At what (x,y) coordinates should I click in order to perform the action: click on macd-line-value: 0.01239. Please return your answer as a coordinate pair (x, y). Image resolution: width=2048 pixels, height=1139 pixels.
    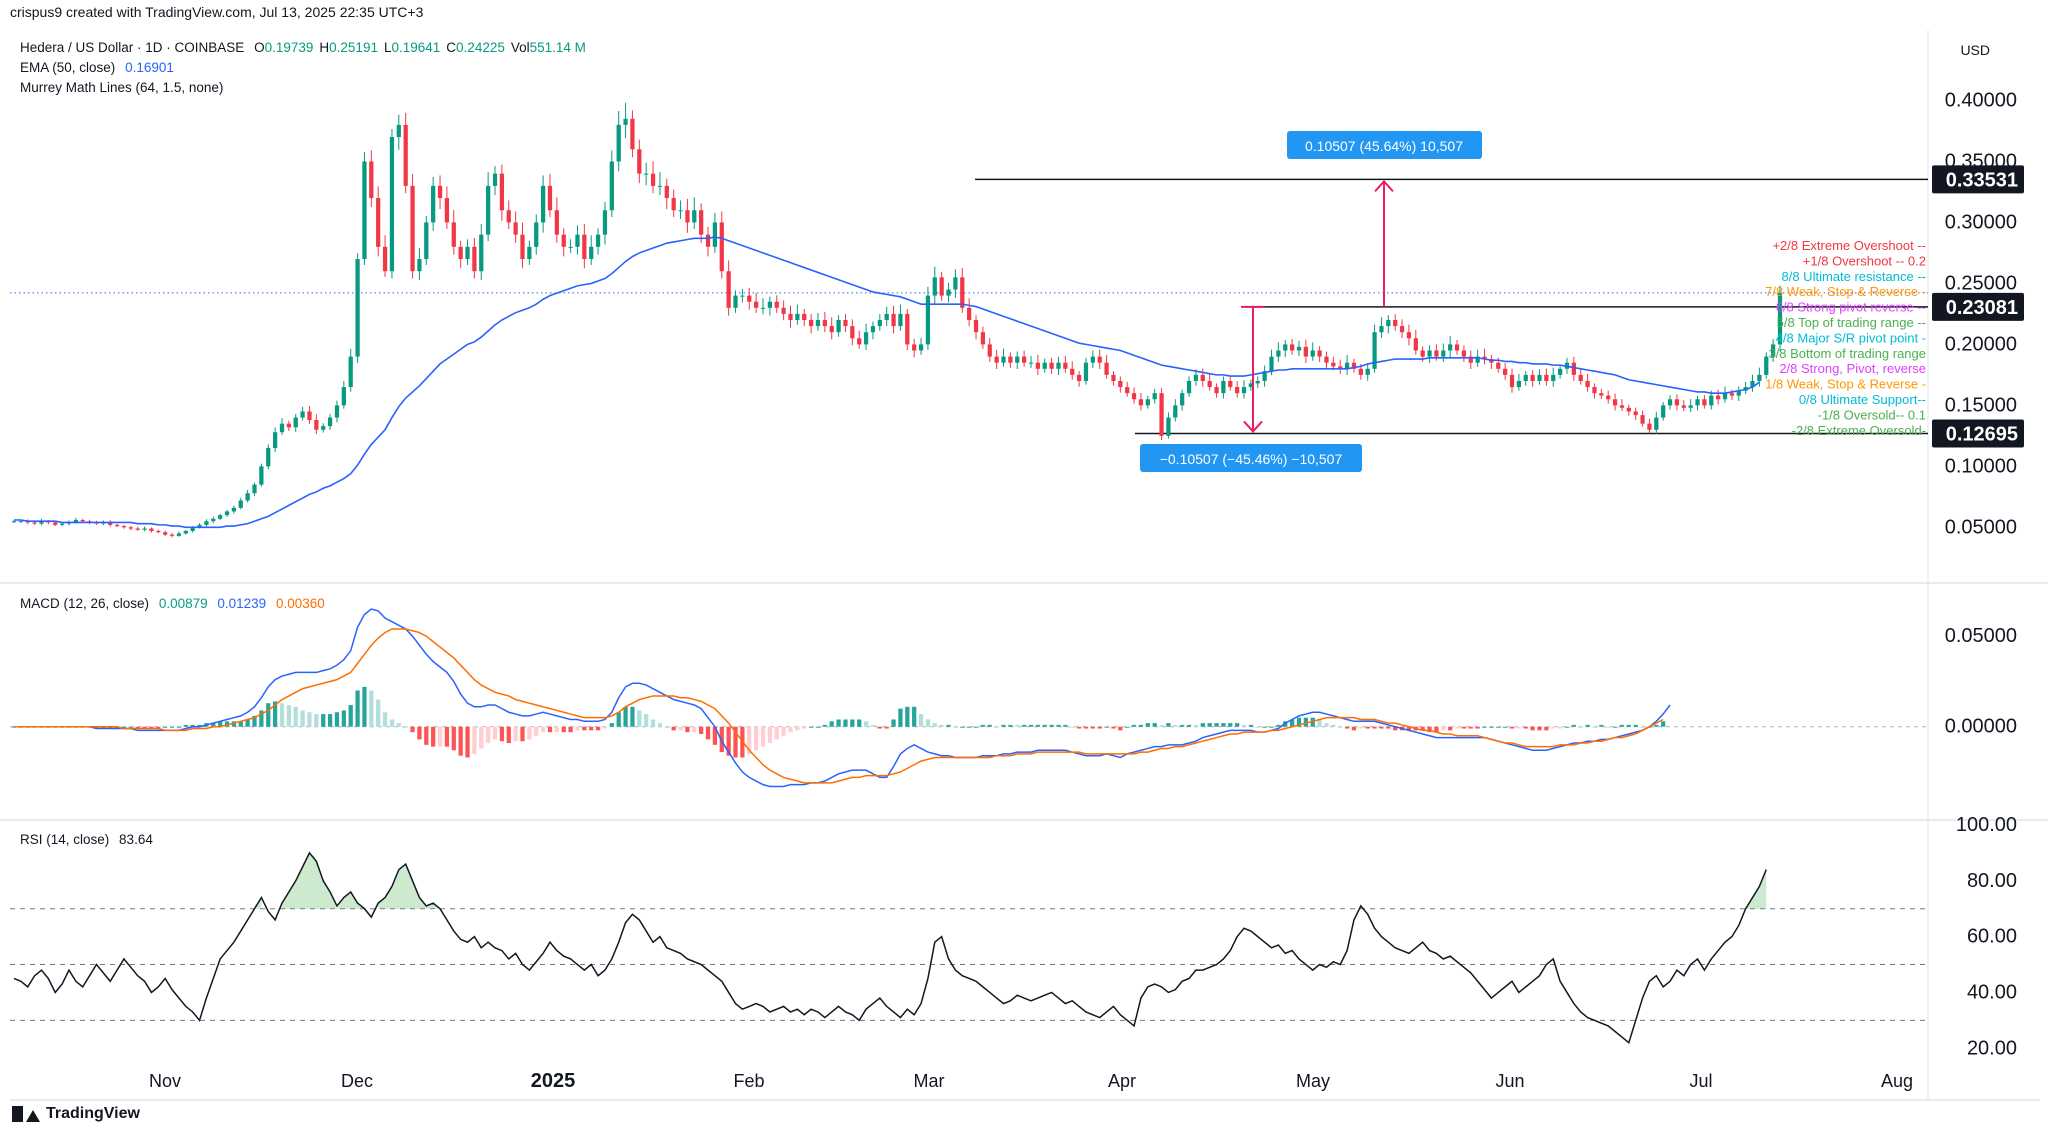
    Looking at the image, I should click on (242, 603).